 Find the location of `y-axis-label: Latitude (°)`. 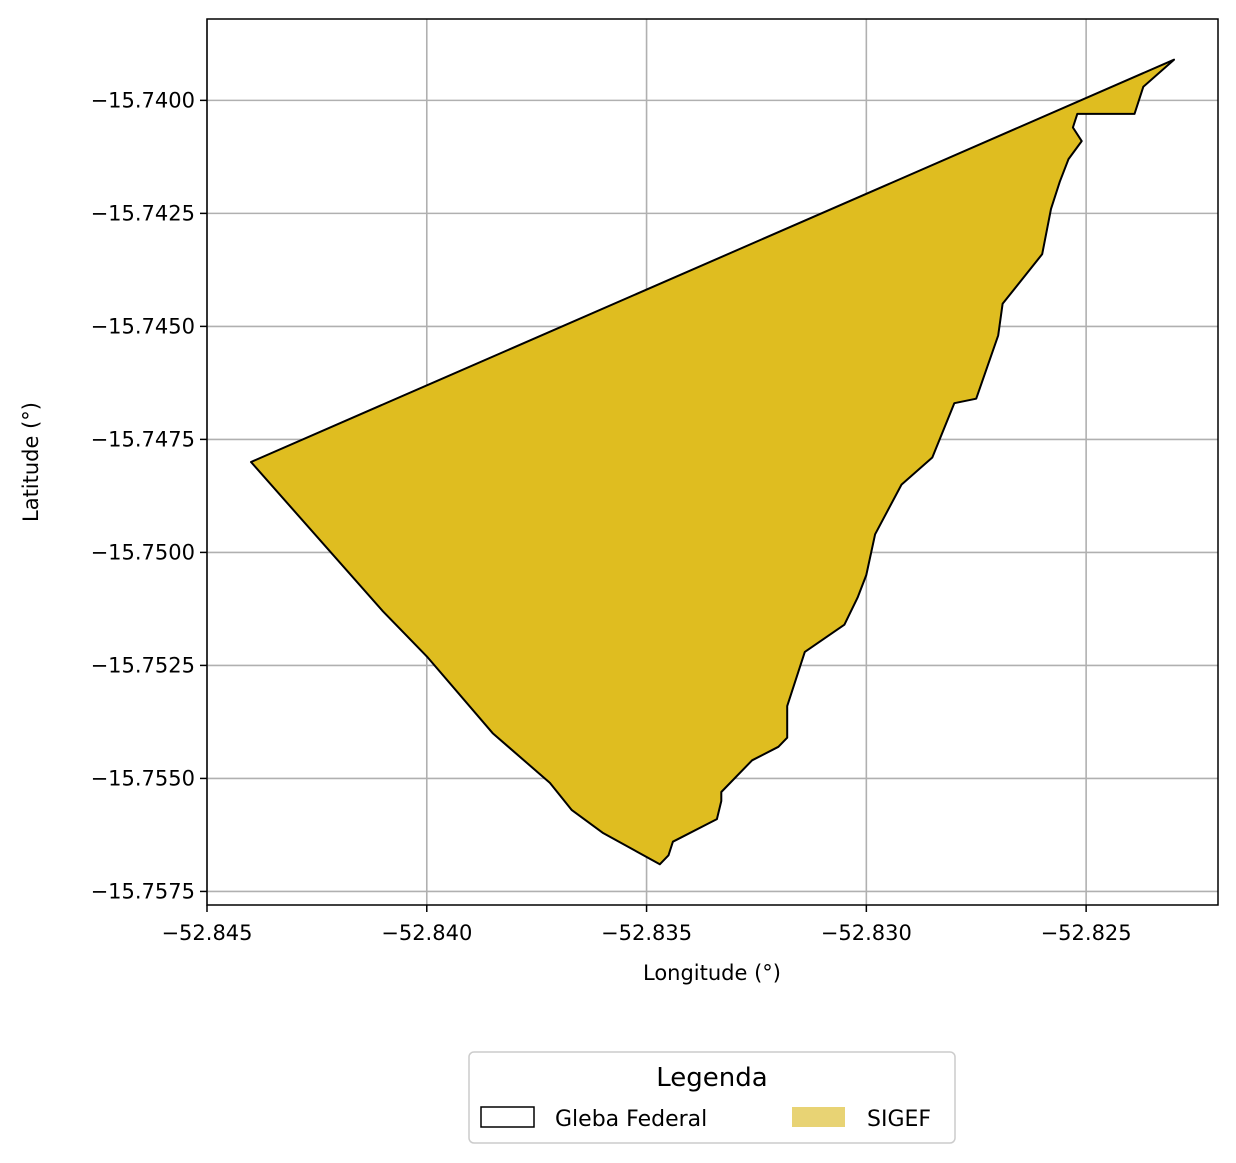

y-axis-label: Latitude (°) is located at coordinates (31, 462).